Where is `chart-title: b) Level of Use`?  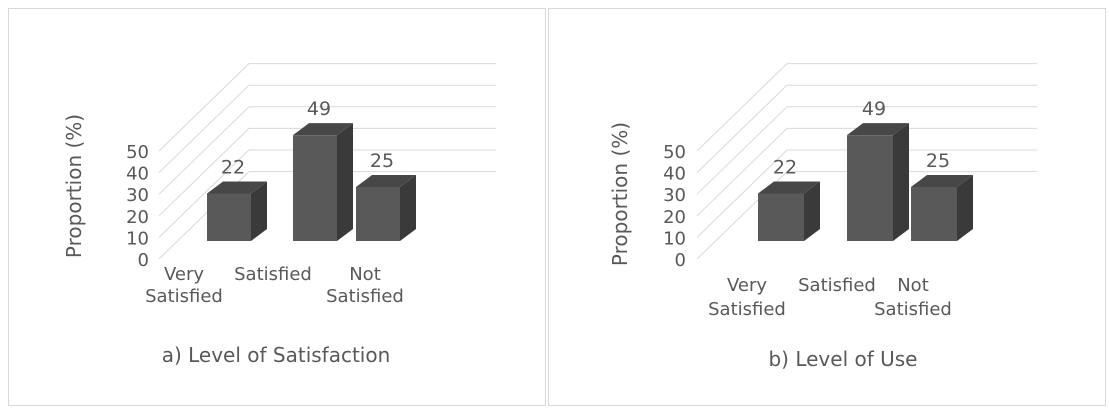
chart-title: b) Level of Use is located at coordinates (842, 359).